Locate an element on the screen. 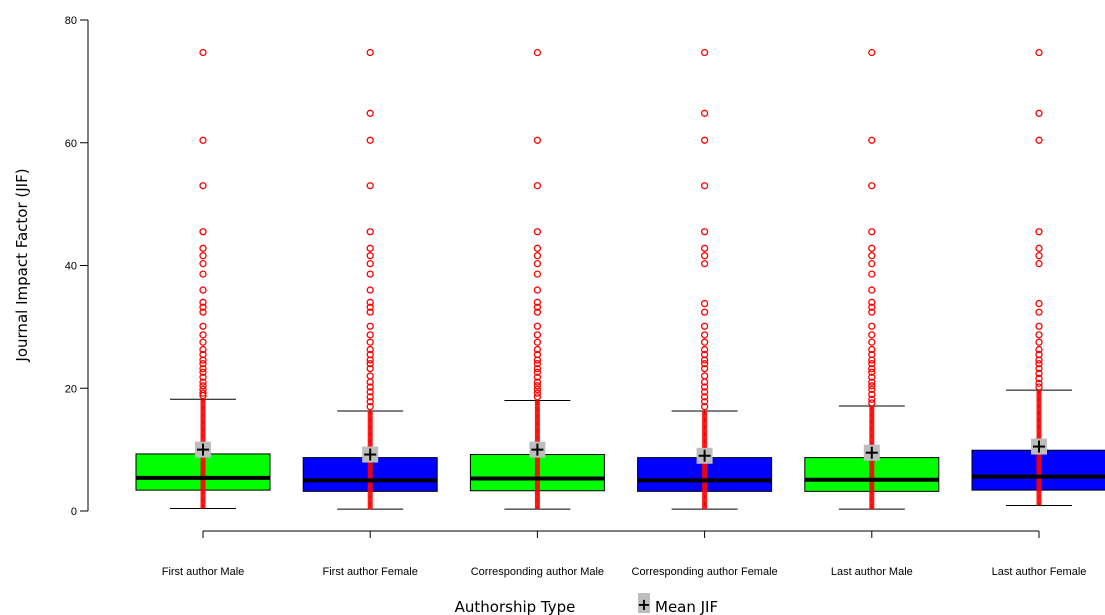  y-axis: 0 20 40 60 80 is located at coordinates (77, 266).